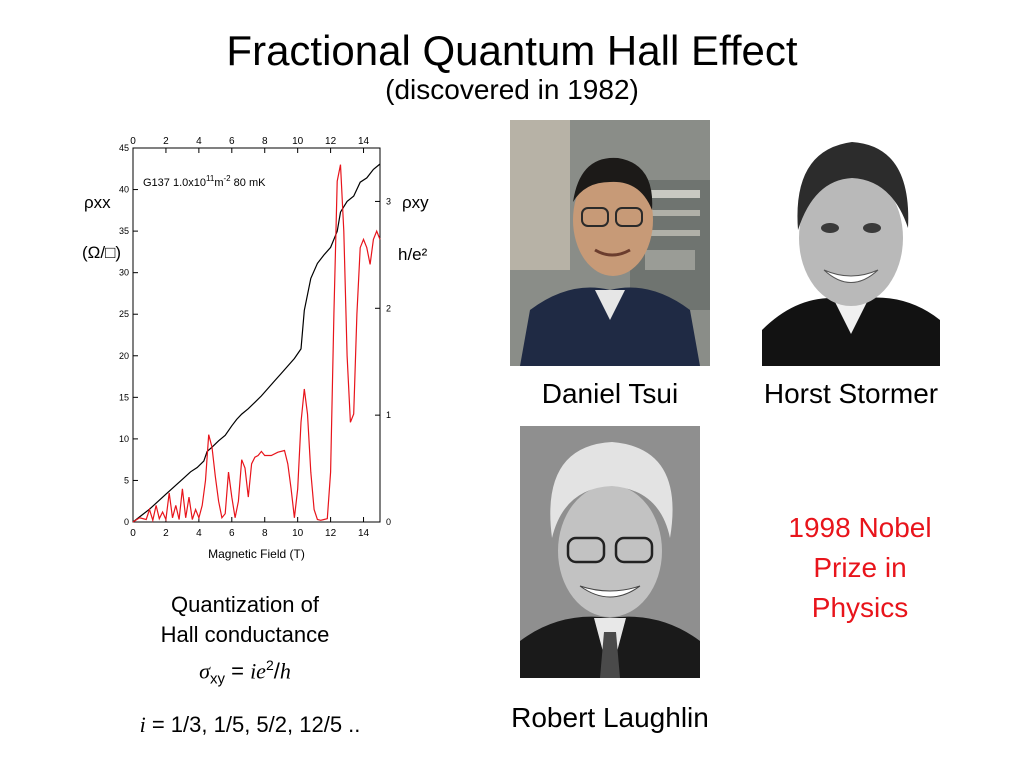  What do you see at coordinates (124, 148) in the screenshot?
I see `y-left-tick-label: 45` at bounding box center [124, 148].